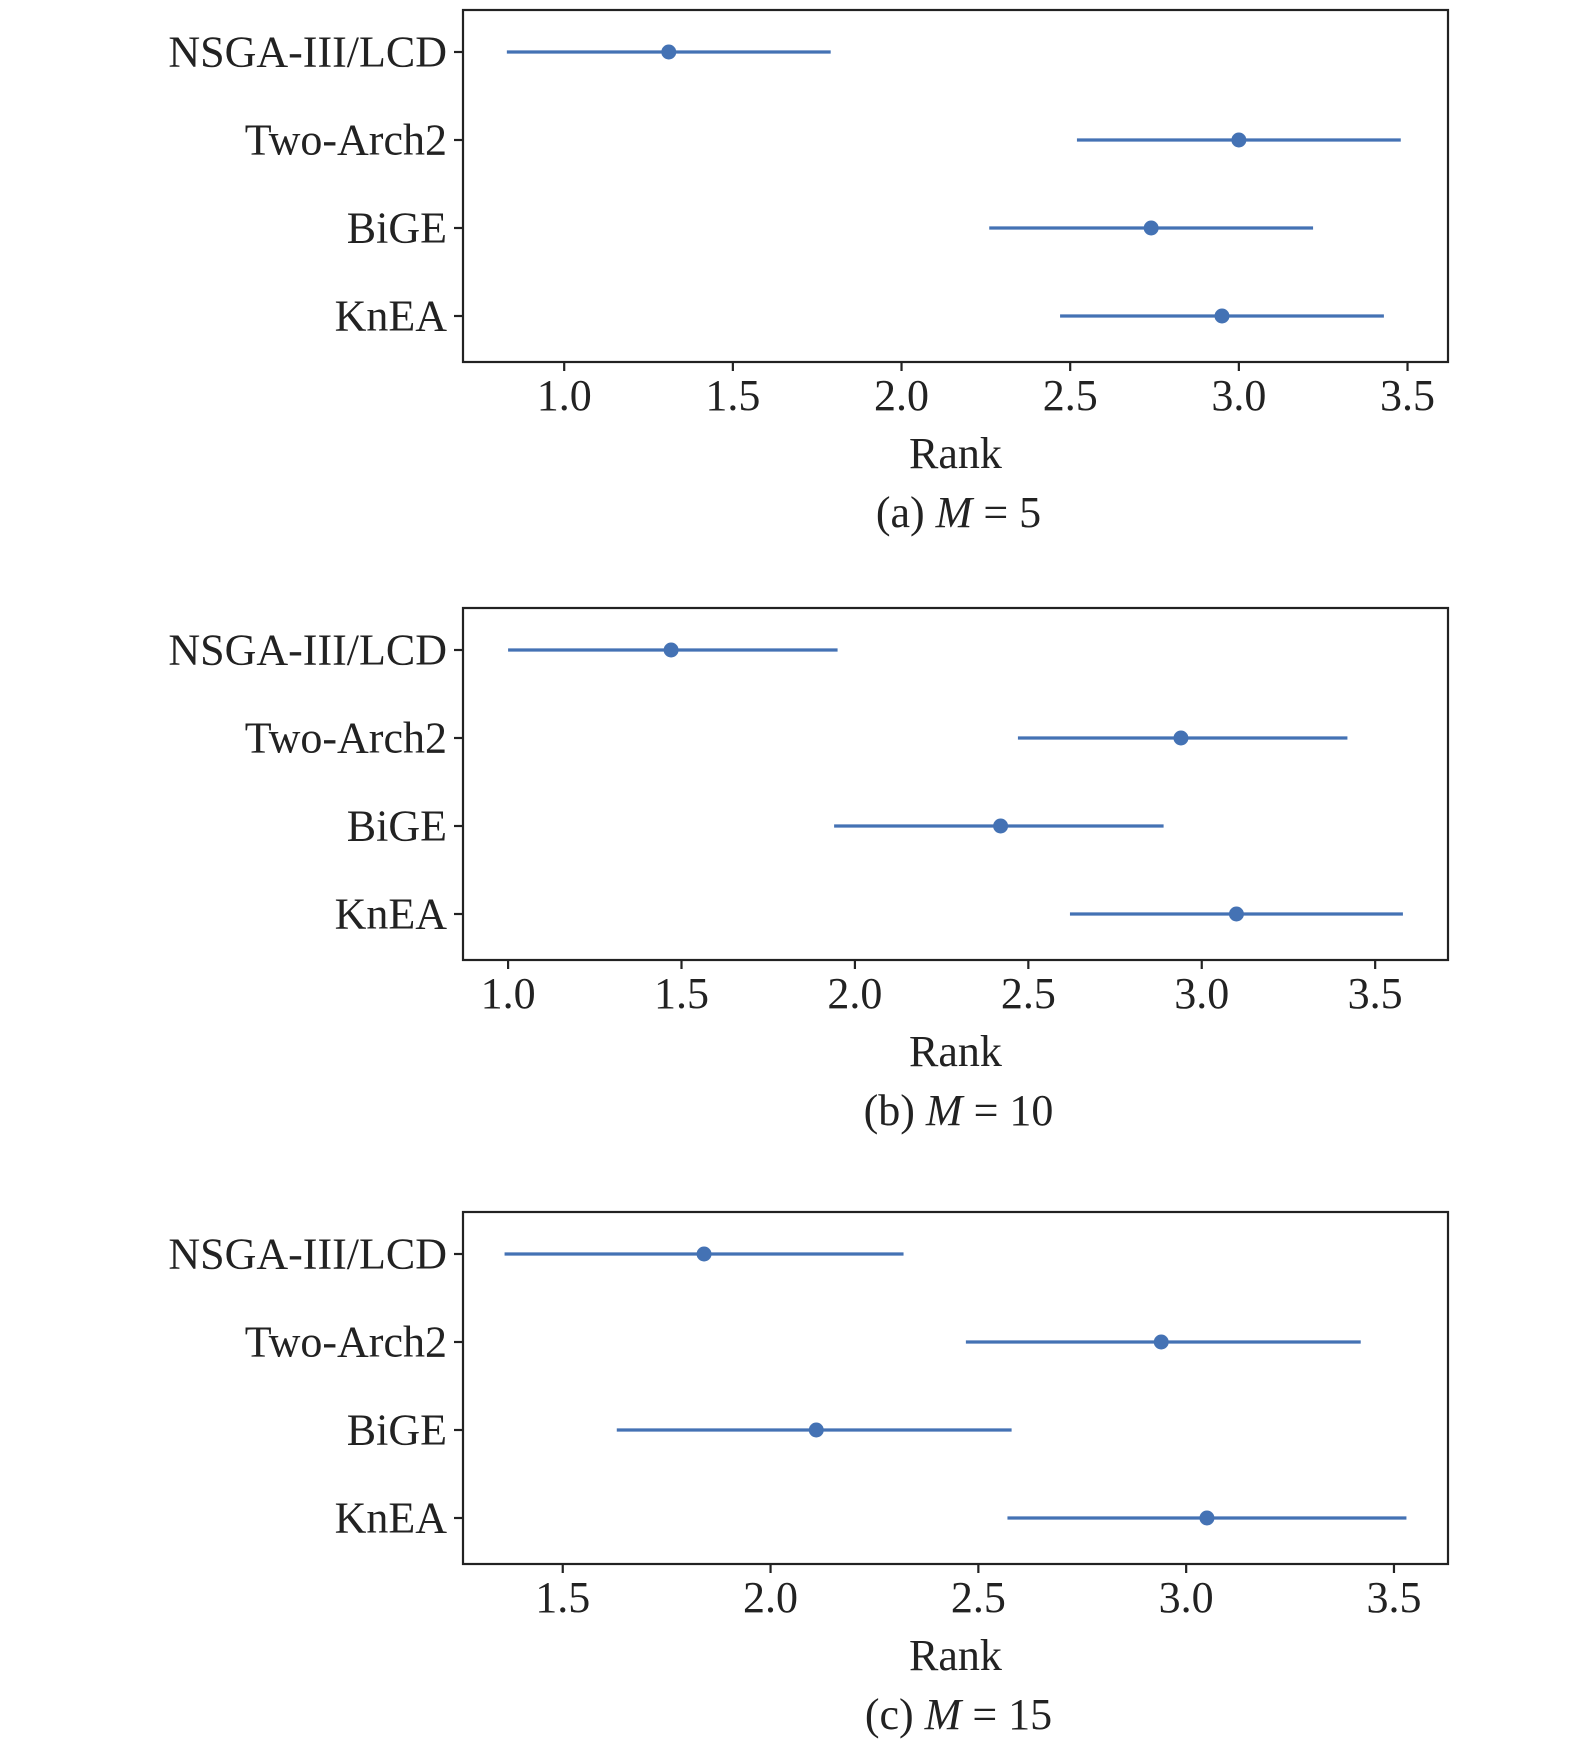  What do you see at coordinates (895, 1110) in the screenshot?
I see `caption-prefix: (b)` at bounding box center [895, 1110].